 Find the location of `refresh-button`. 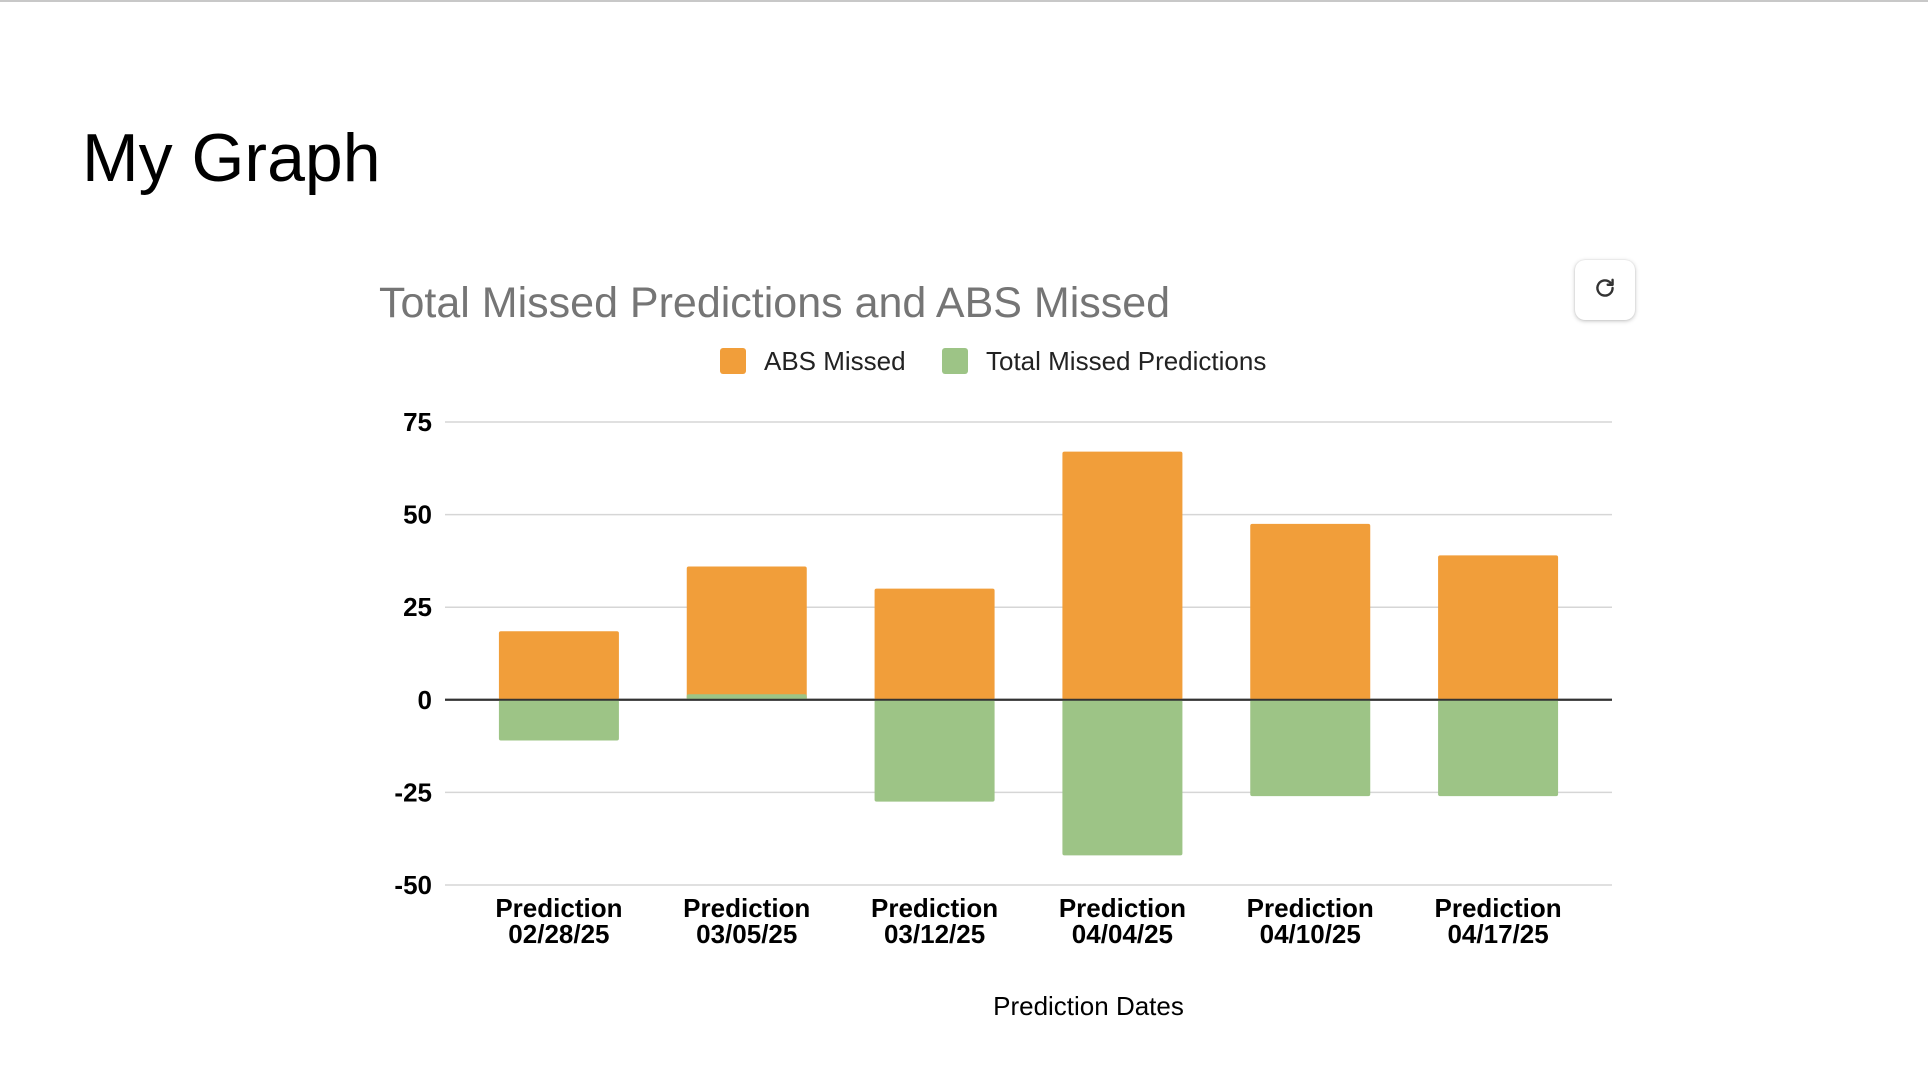

refresh-button is located at coordinates (1605, 290).